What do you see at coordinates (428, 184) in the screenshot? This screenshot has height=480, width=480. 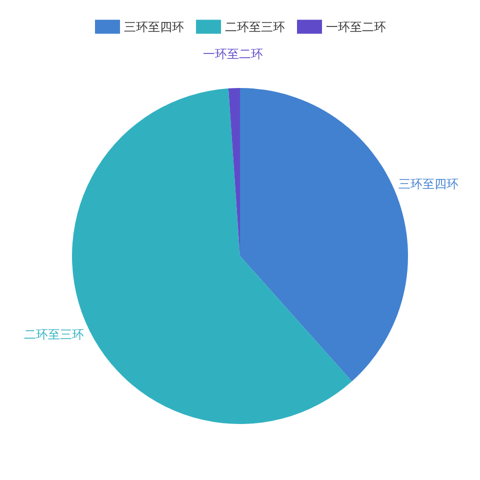 I see `slice-label: 三环至四环` at bounding box center [428, 184].